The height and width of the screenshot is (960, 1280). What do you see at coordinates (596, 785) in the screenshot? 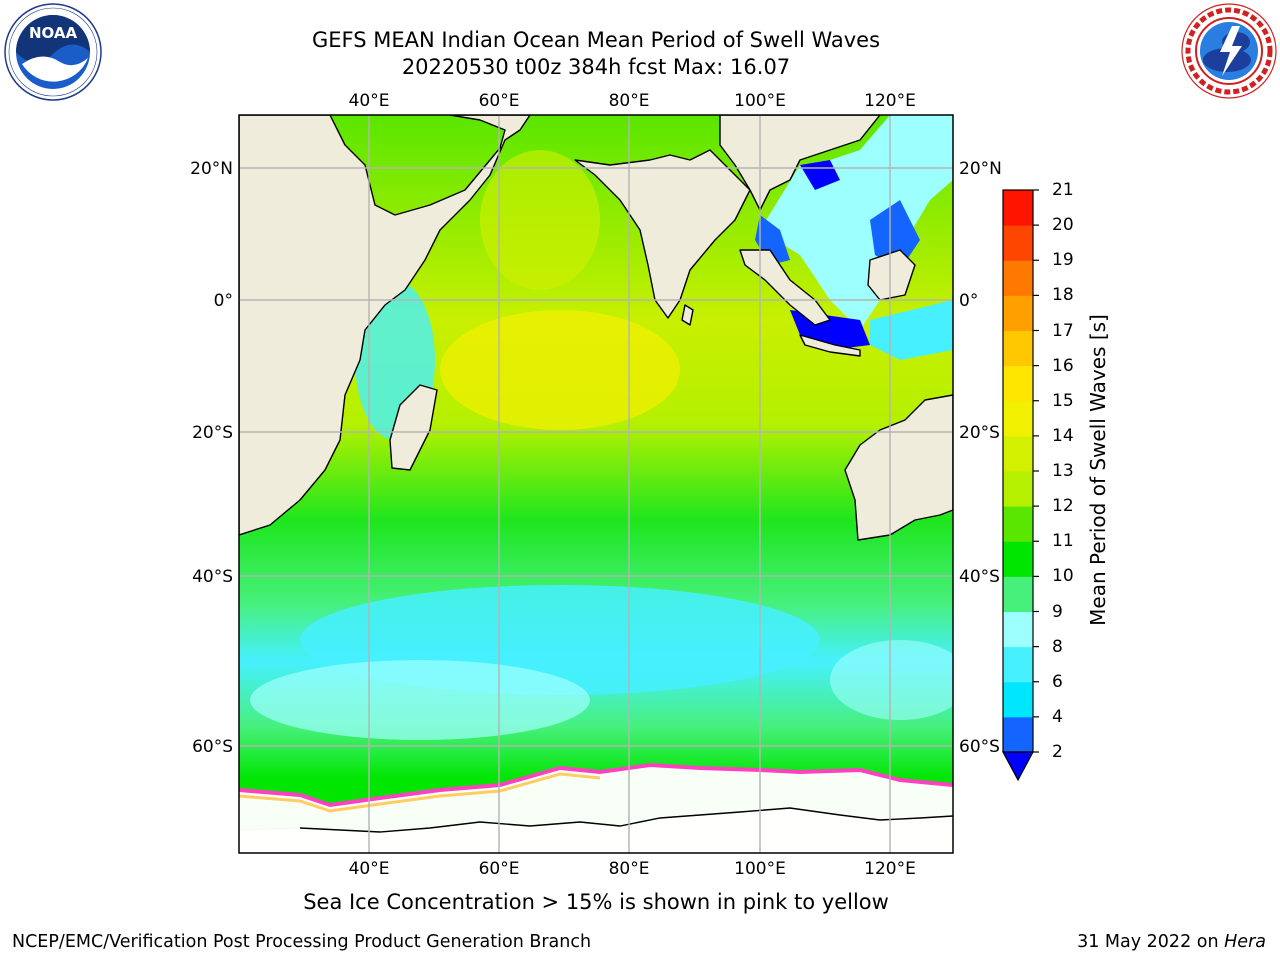
I see `sea-ice-edge` at bounding box center [596, 785].